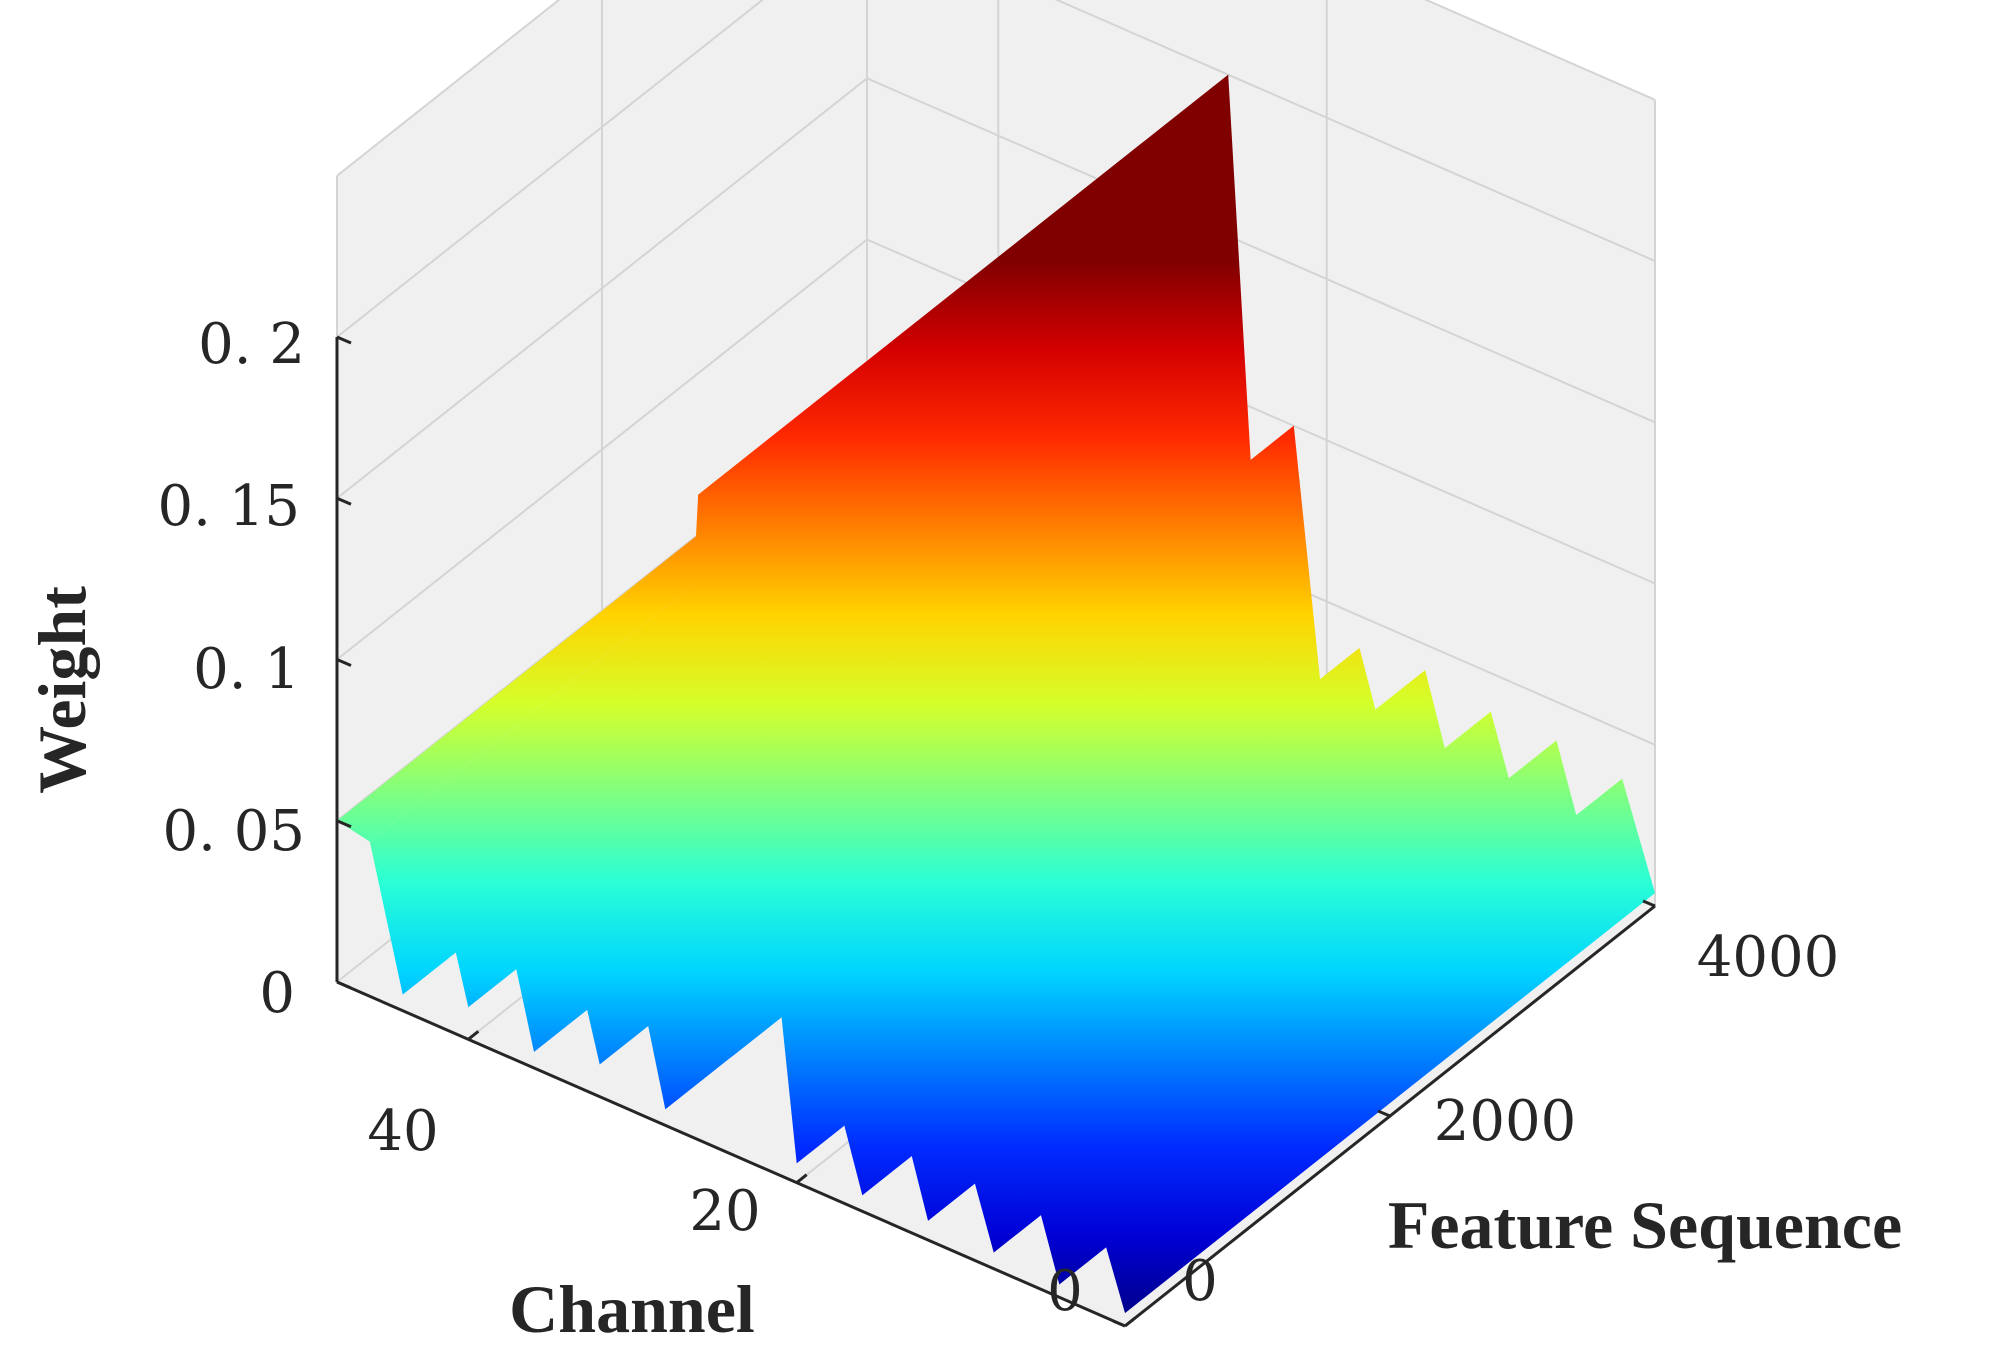 Image resolution: width=1993 pixels, height=1371 pixels. Describe the element at coordinates (1768, 957) in the screenshot. I see `y-tick-label: 4000` at that location.